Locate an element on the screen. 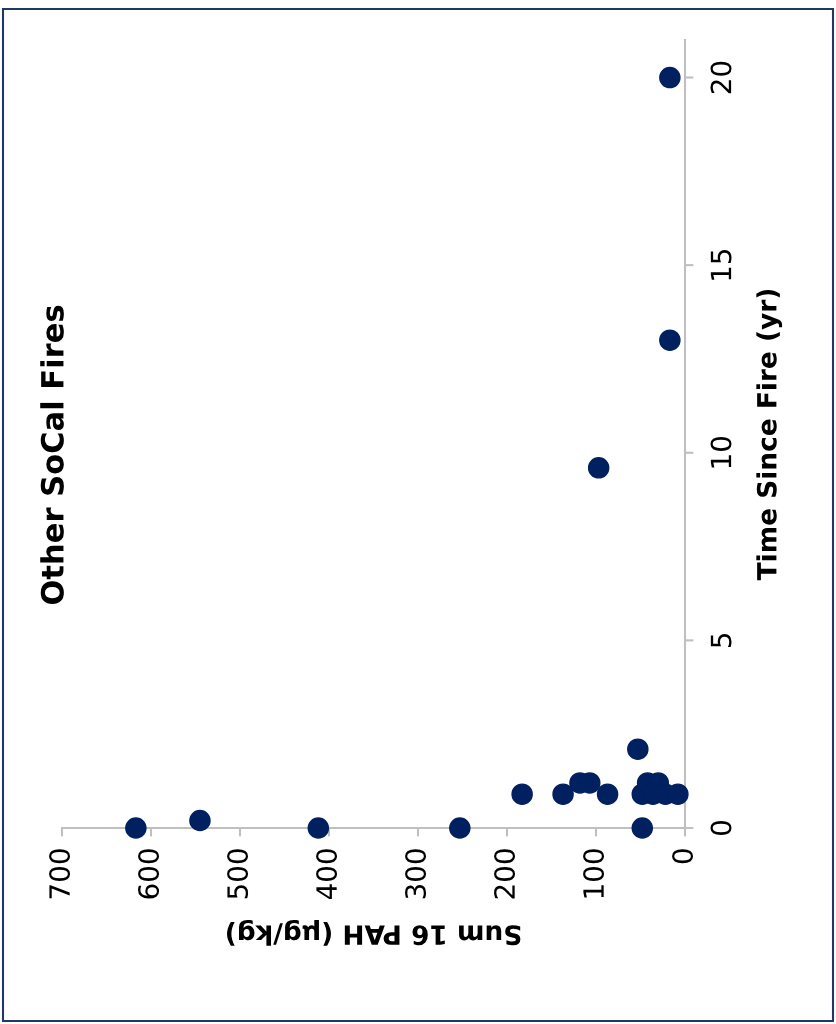 This screenshot has height=1024, width=836. text: Other SoCal Fires is located at coordinates (52, 455).